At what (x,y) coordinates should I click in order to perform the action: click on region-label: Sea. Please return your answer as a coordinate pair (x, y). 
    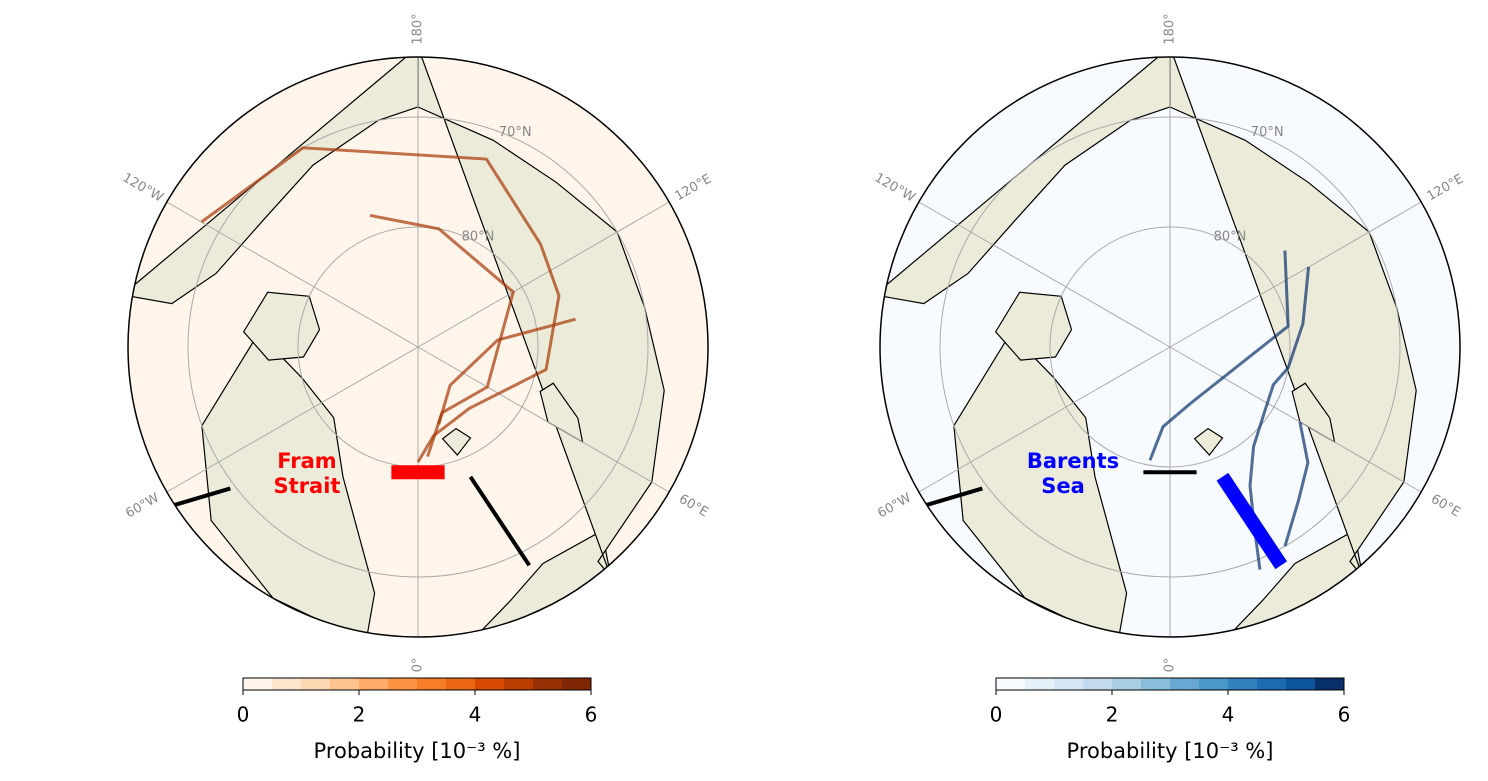
    Looking at the image, I should click on (1063, 486).